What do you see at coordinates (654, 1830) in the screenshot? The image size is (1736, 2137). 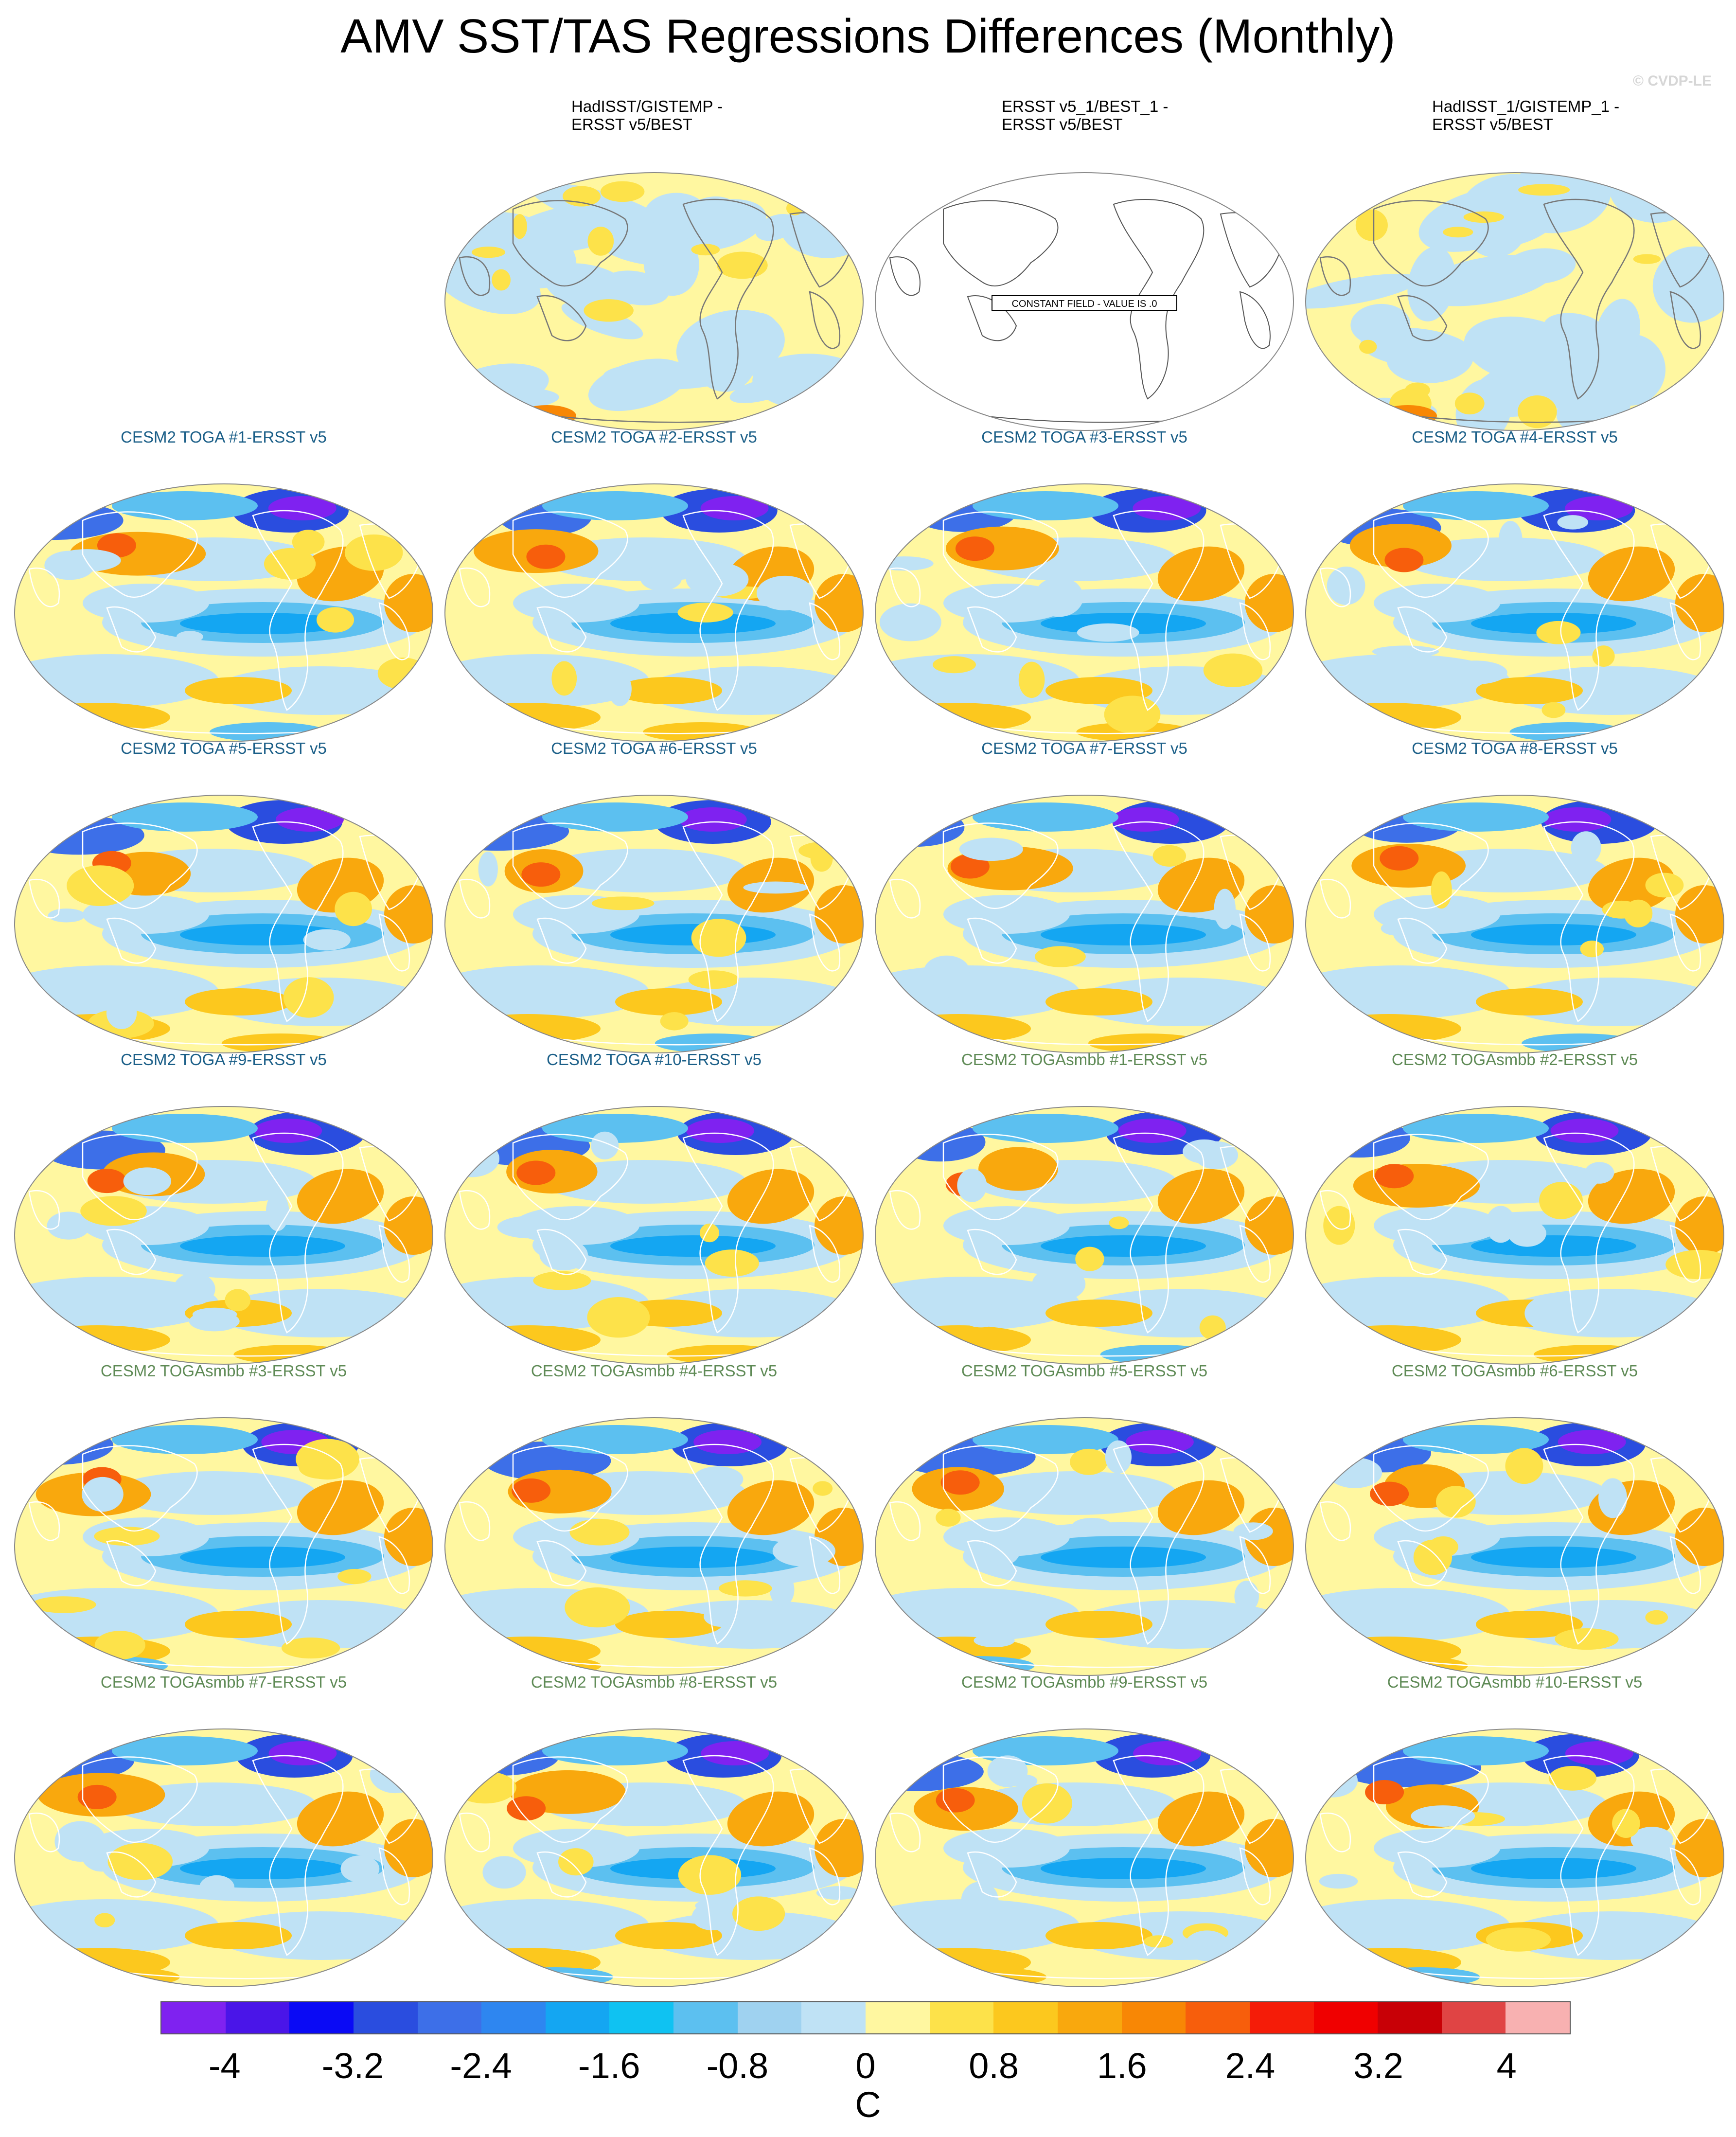 I see `map-panel: CESM2 TOGAsmbb #8-ERSST v5` at bounding box center [654, 1830].